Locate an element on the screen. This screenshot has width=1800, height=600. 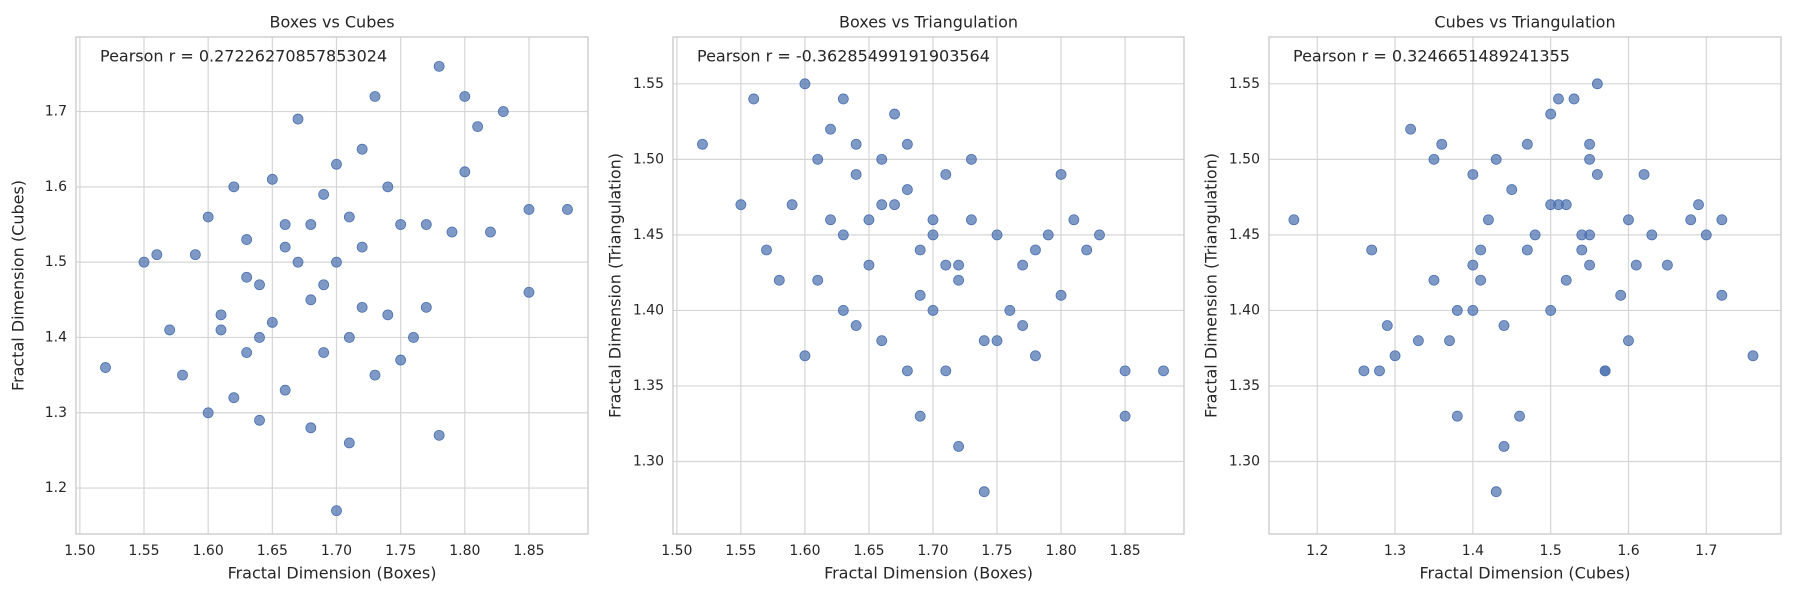
y-tick-label: 1.50 is located at coordinates (1244, 159).